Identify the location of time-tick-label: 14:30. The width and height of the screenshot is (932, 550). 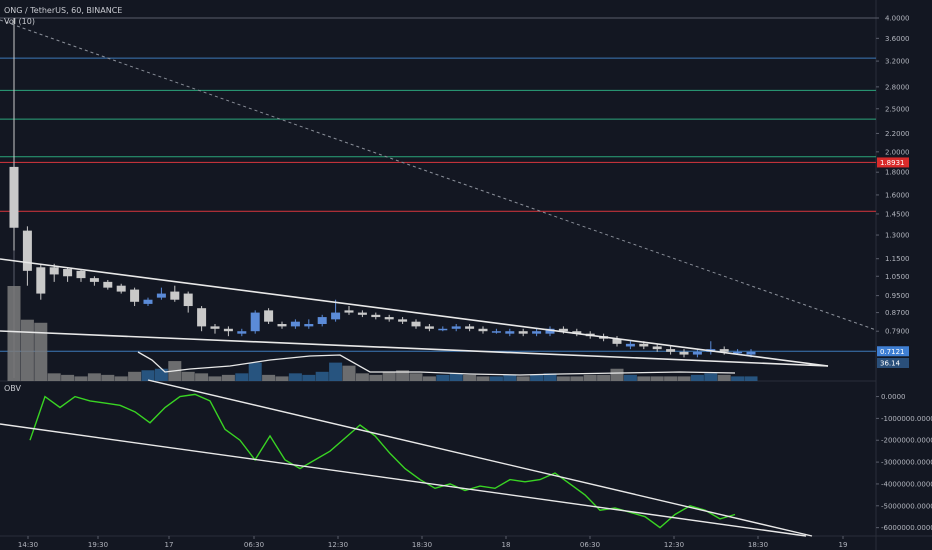
(28, 545).